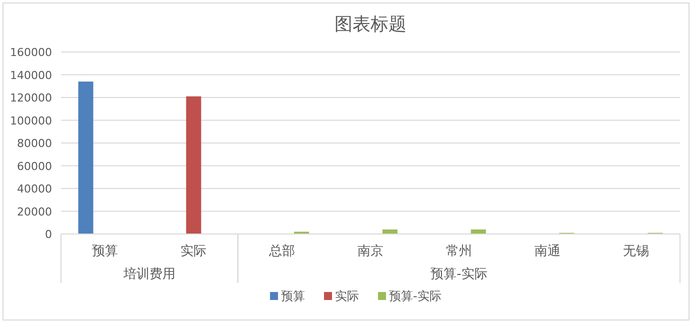 This screenshot has height=327, width=700. Describe the element at coordinates (34, 189) in the screenshot. I see `y-tick-label: 40000` at that location.